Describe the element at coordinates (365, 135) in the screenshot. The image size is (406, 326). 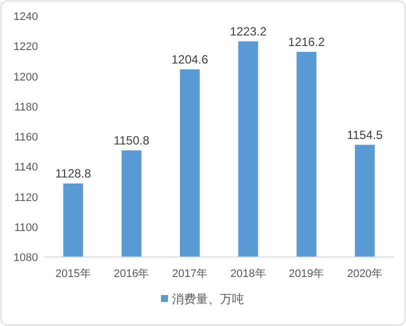
I see `data-label: 1154.5` at that location.